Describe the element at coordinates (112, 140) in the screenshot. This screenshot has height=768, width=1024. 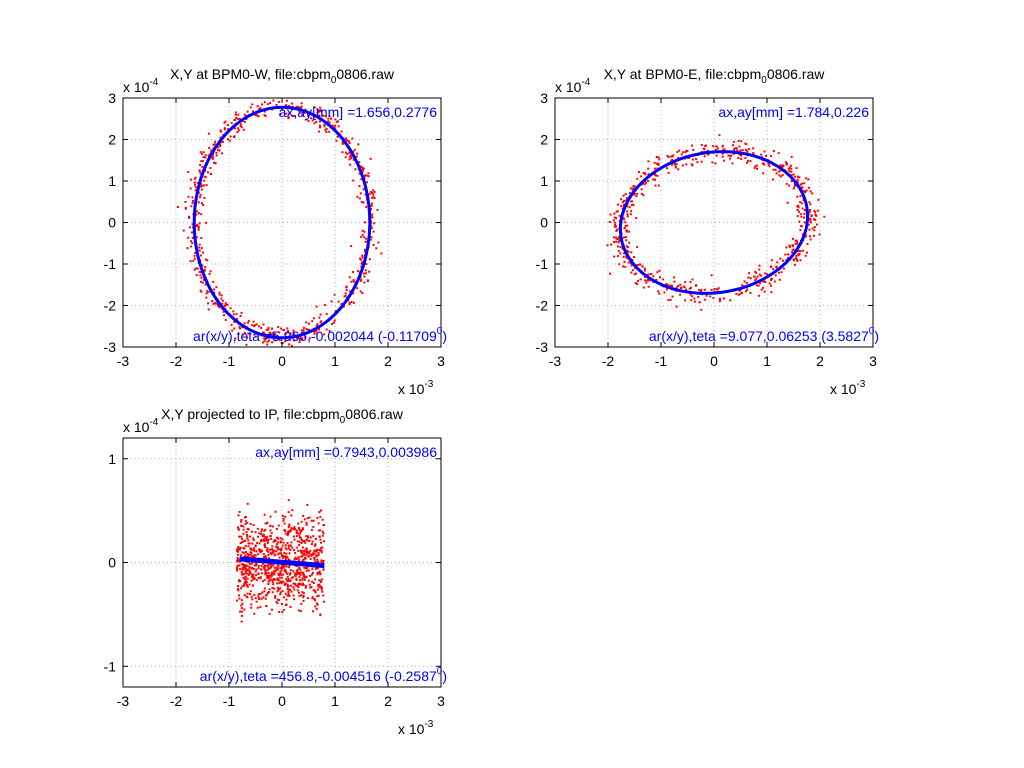
I see `y-tick-label: 2` at that location.